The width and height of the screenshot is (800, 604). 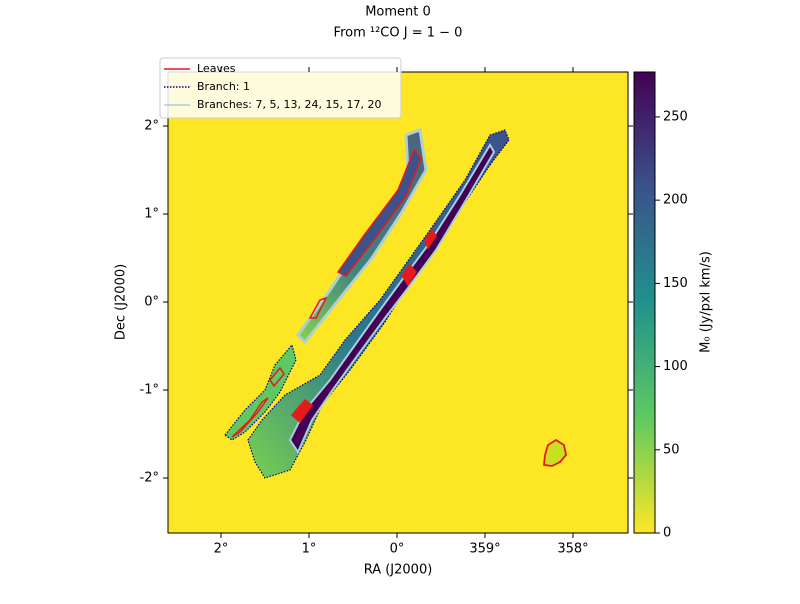 What do you see at coordinates (398, 33) in the screenshot?
I see `chart-subtitle: From ¹²CO J = 1 − 0` at bounding box center [398, 33].